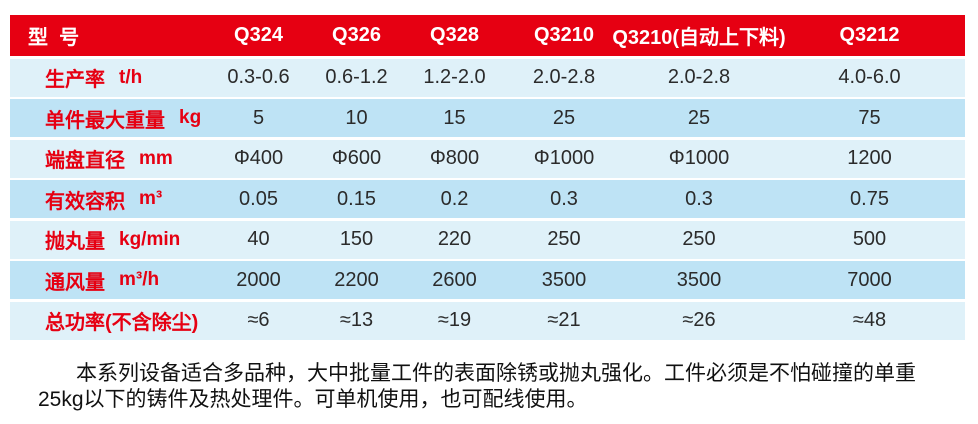  Describe the element at coordinates (487, 199) in the screenshot. I see `table-row-effective-volume: 有效容积 m³ 0.05 0.15 0.2 0.3 0.3 0.75` at that location.